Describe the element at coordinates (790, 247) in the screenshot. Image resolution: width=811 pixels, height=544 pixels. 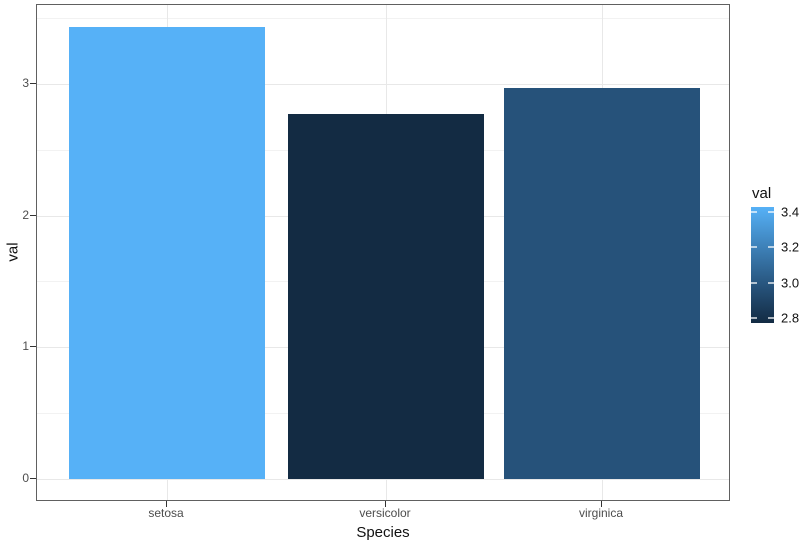
I see `legend-tick-label: 3.2` at that location.